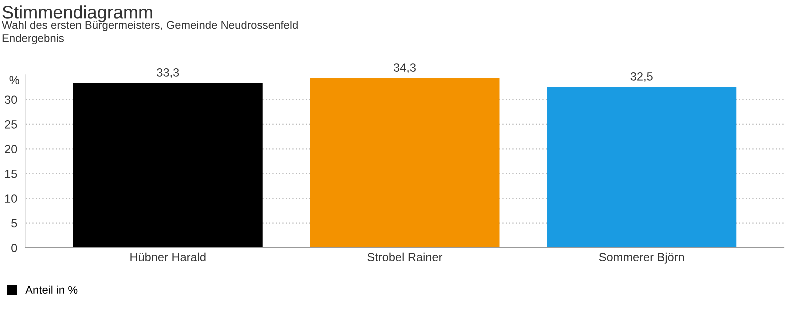 The width and height of the screenshot is (786, 326). Describe the element at coordinates (11, 149) in the screenshot. I see `y-tick-label: 20` at that location.